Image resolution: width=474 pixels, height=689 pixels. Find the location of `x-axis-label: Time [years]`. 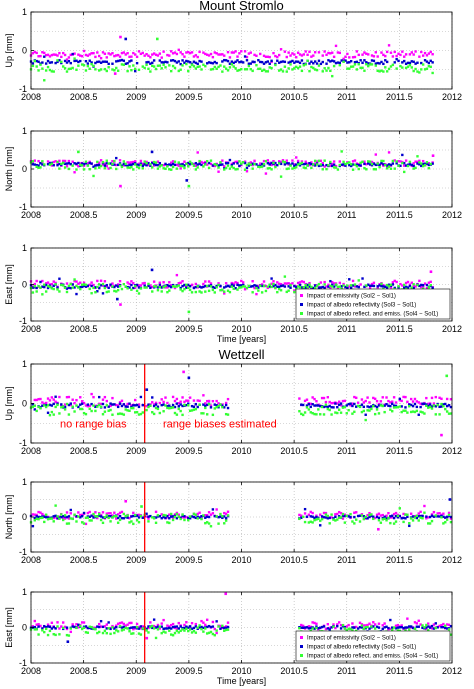

x-axis-label: Time [years] is located at coordinates (241, 339).